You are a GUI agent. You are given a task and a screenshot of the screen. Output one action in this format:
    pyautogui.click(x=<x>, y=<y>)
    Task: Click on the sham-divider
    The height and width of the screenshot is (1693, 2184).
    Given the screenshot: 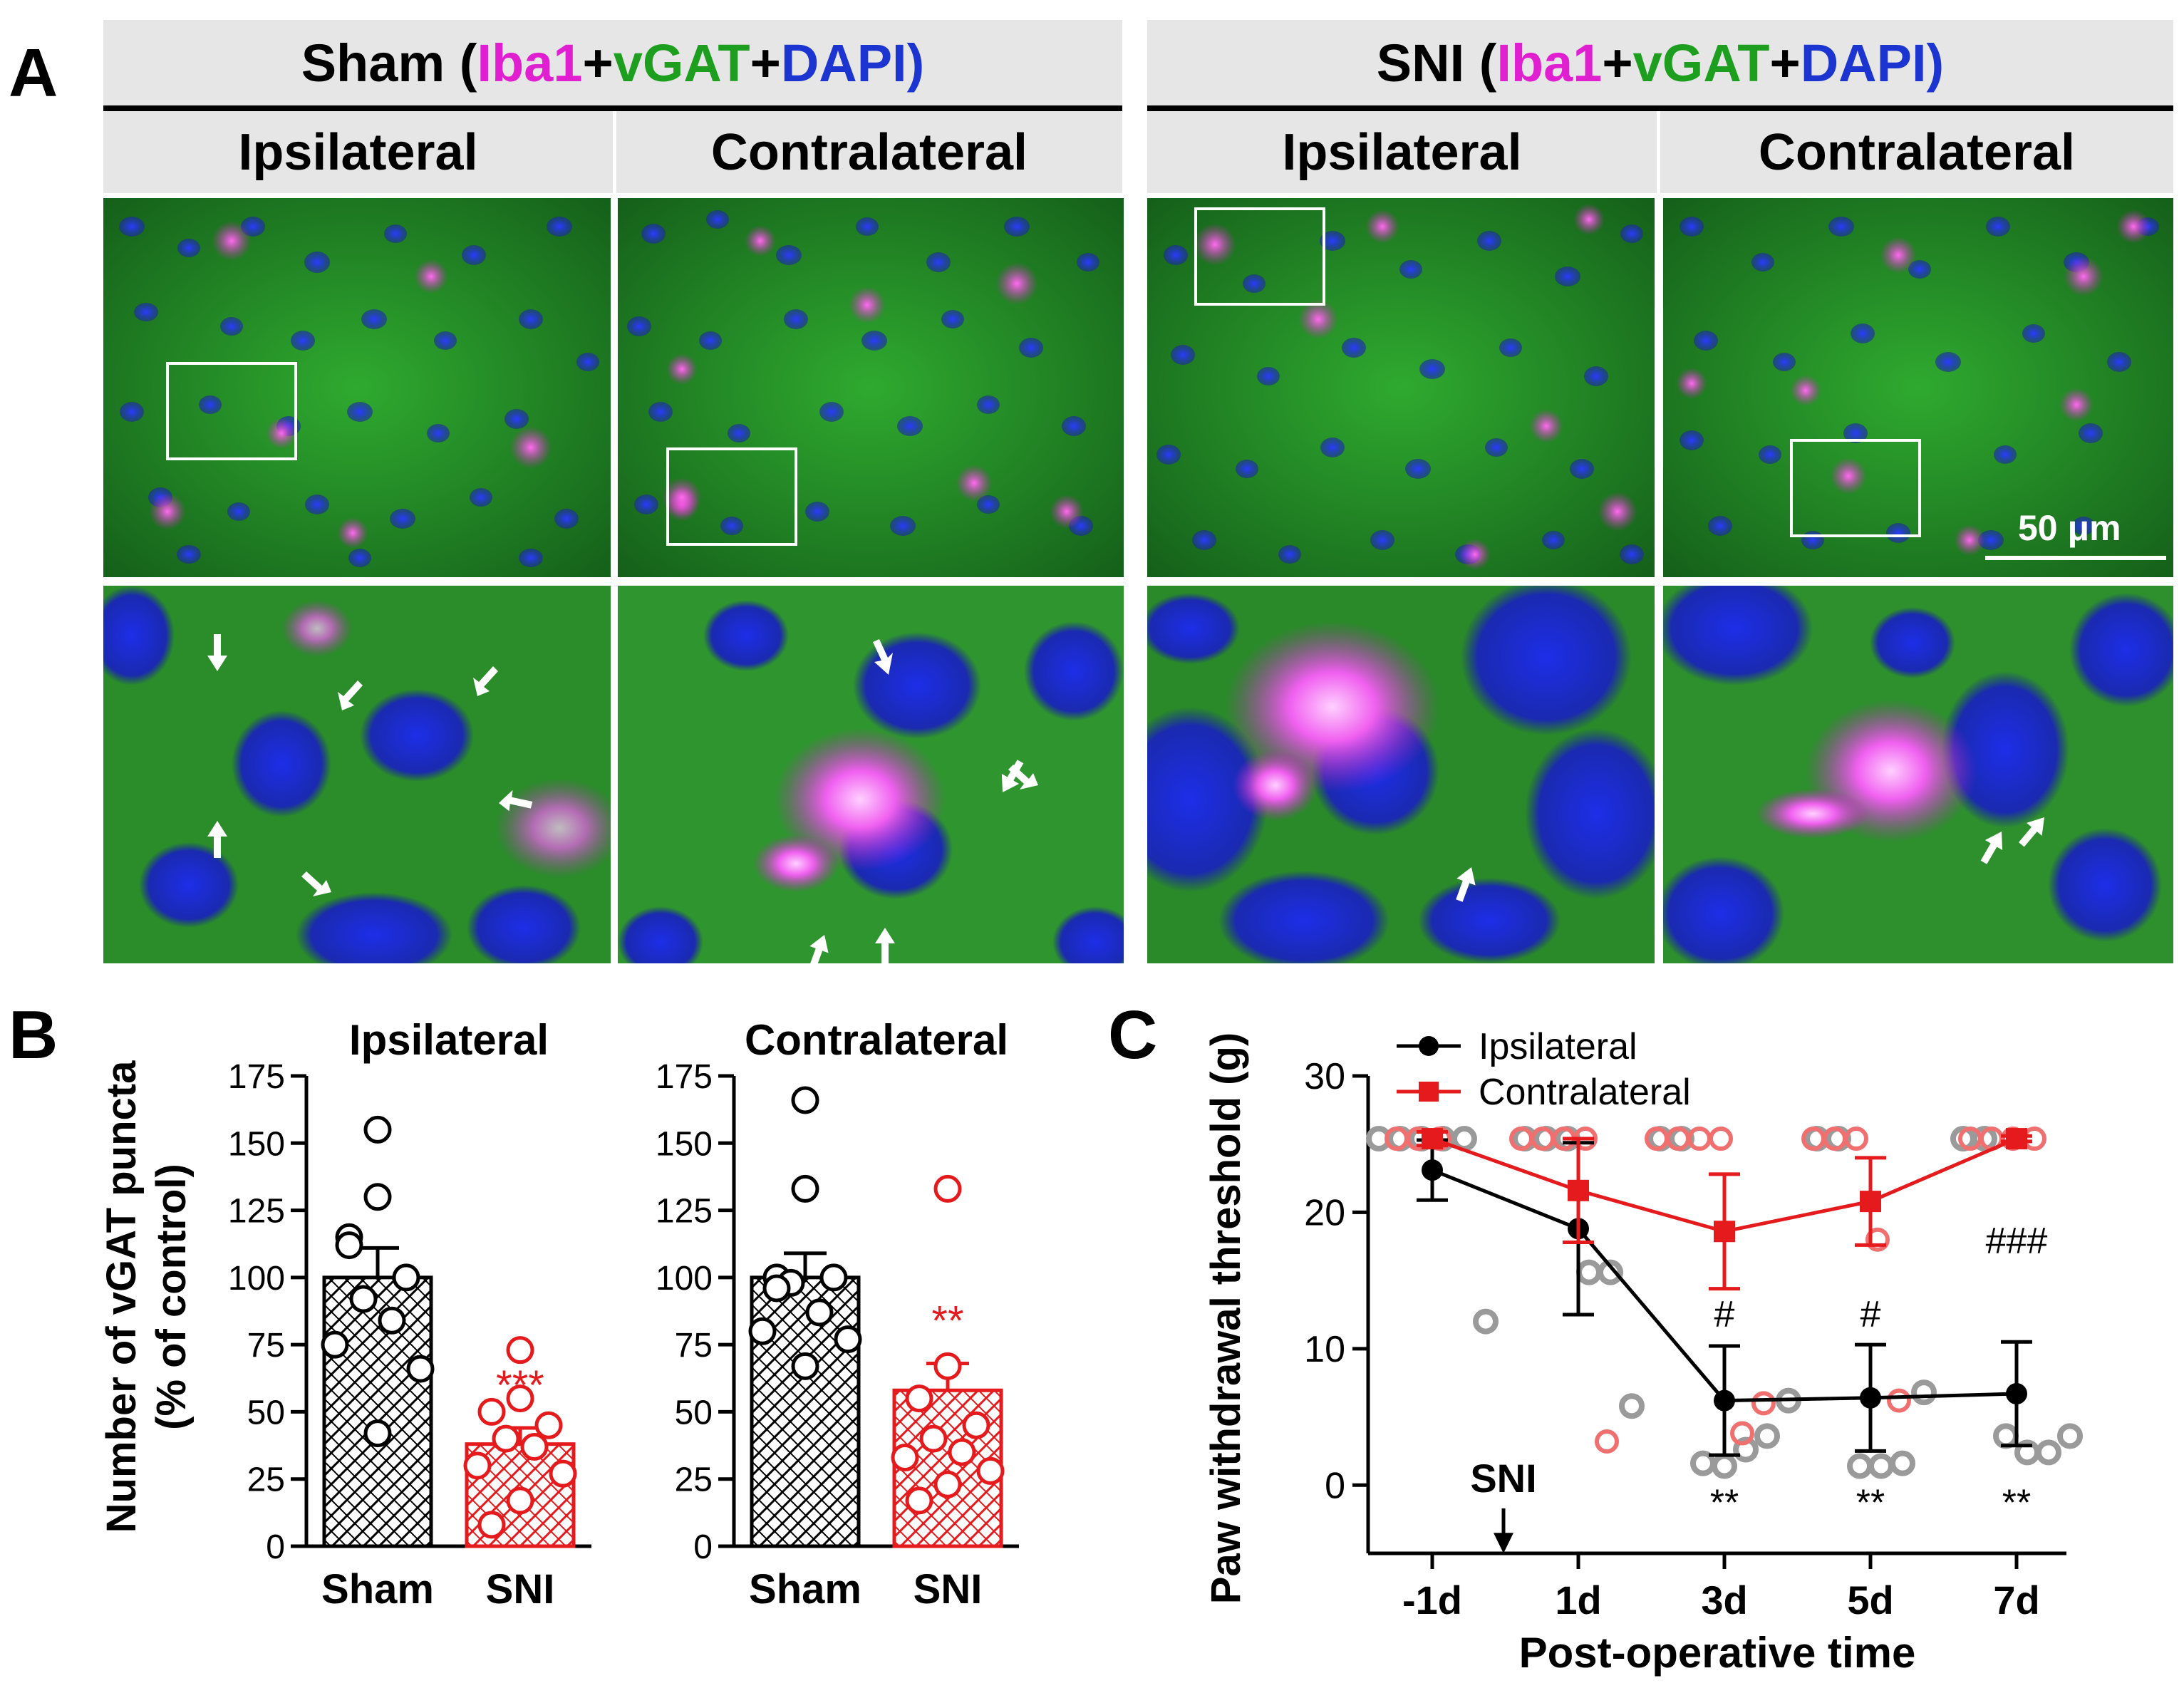 What is the action you would take?
    pyautogui.click(x=612, y=108)
    